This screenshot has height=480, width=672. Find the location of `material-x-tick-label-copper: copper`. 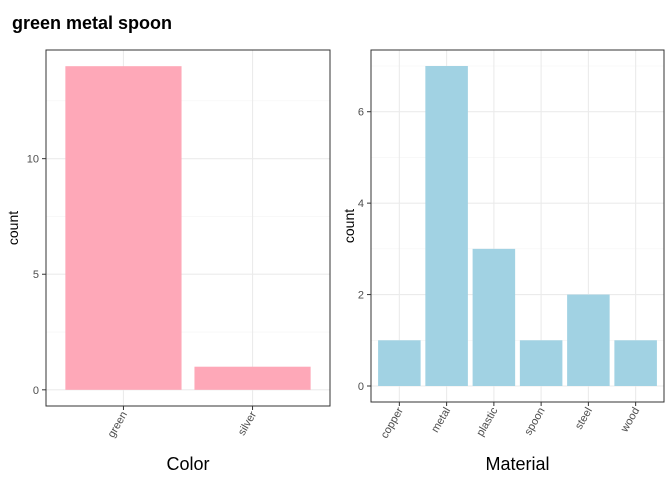

material-x-tick-label-copper: copper is located at coordinates (392, 422).